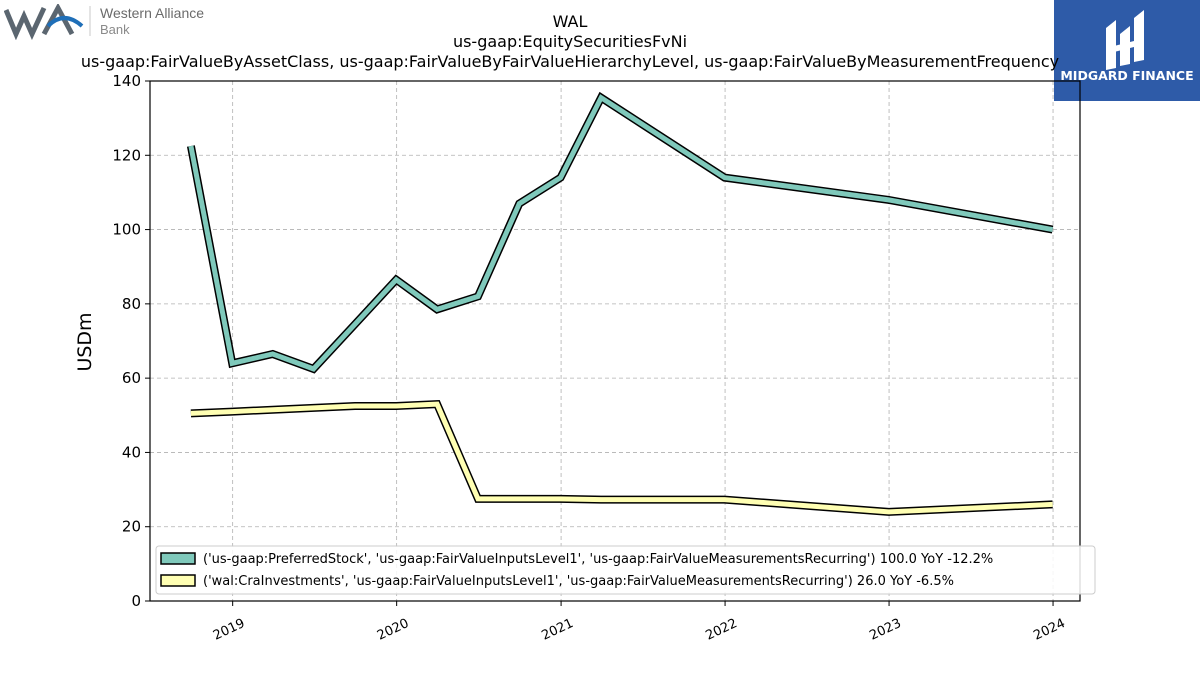 The image size is (1200, 675). What do you see at coordinates (639, 622) in the screenshot?
I see `x-axis: 2019 2020 2021 2022 2023 2024` at bounding box center [639, 622].